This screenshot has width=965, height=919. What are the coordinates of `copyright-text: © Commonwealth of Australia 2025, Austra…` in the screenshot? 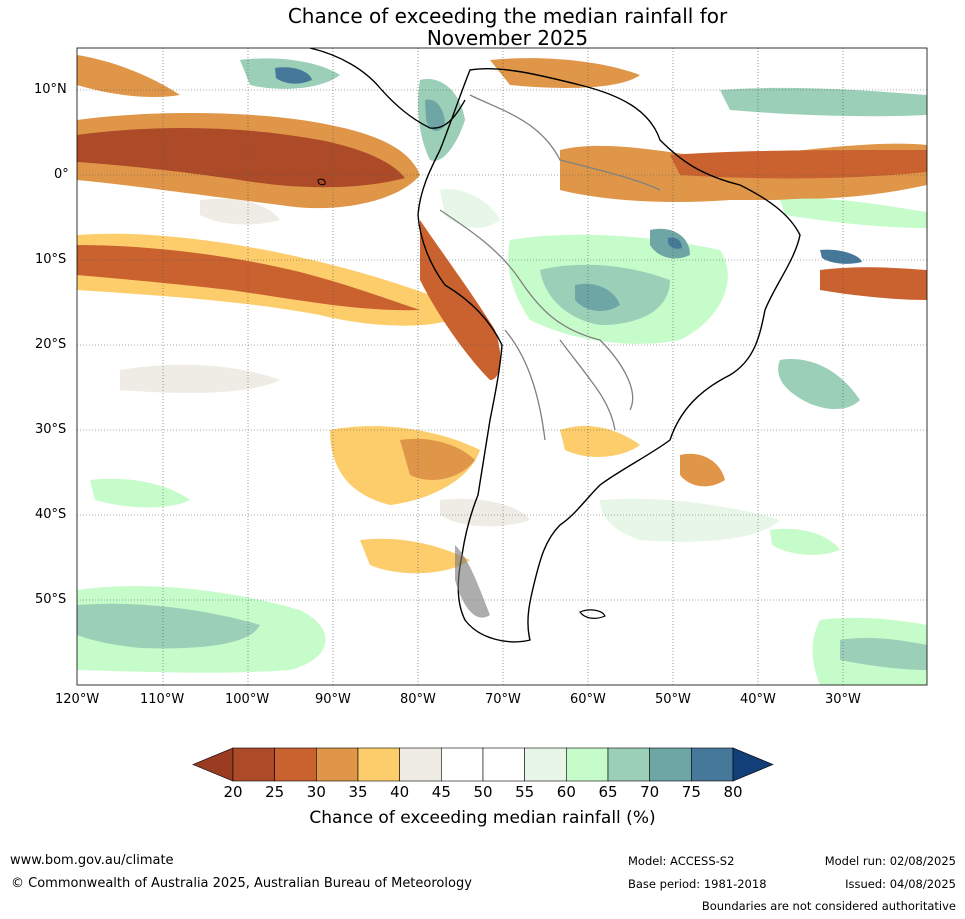 It's located at (241, 883).